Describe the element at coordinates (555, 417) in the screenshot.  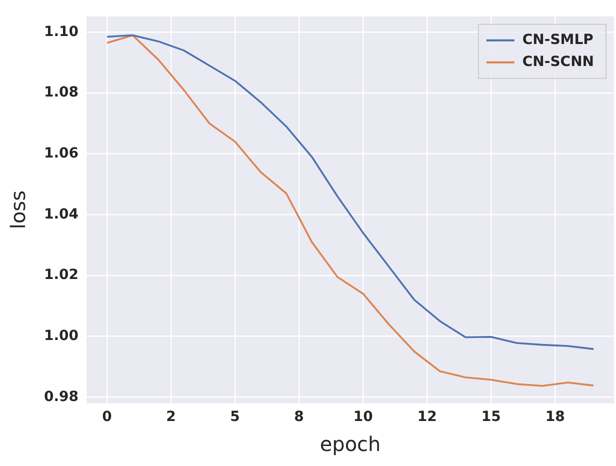
I see `x-tick-label: 18` at that location.